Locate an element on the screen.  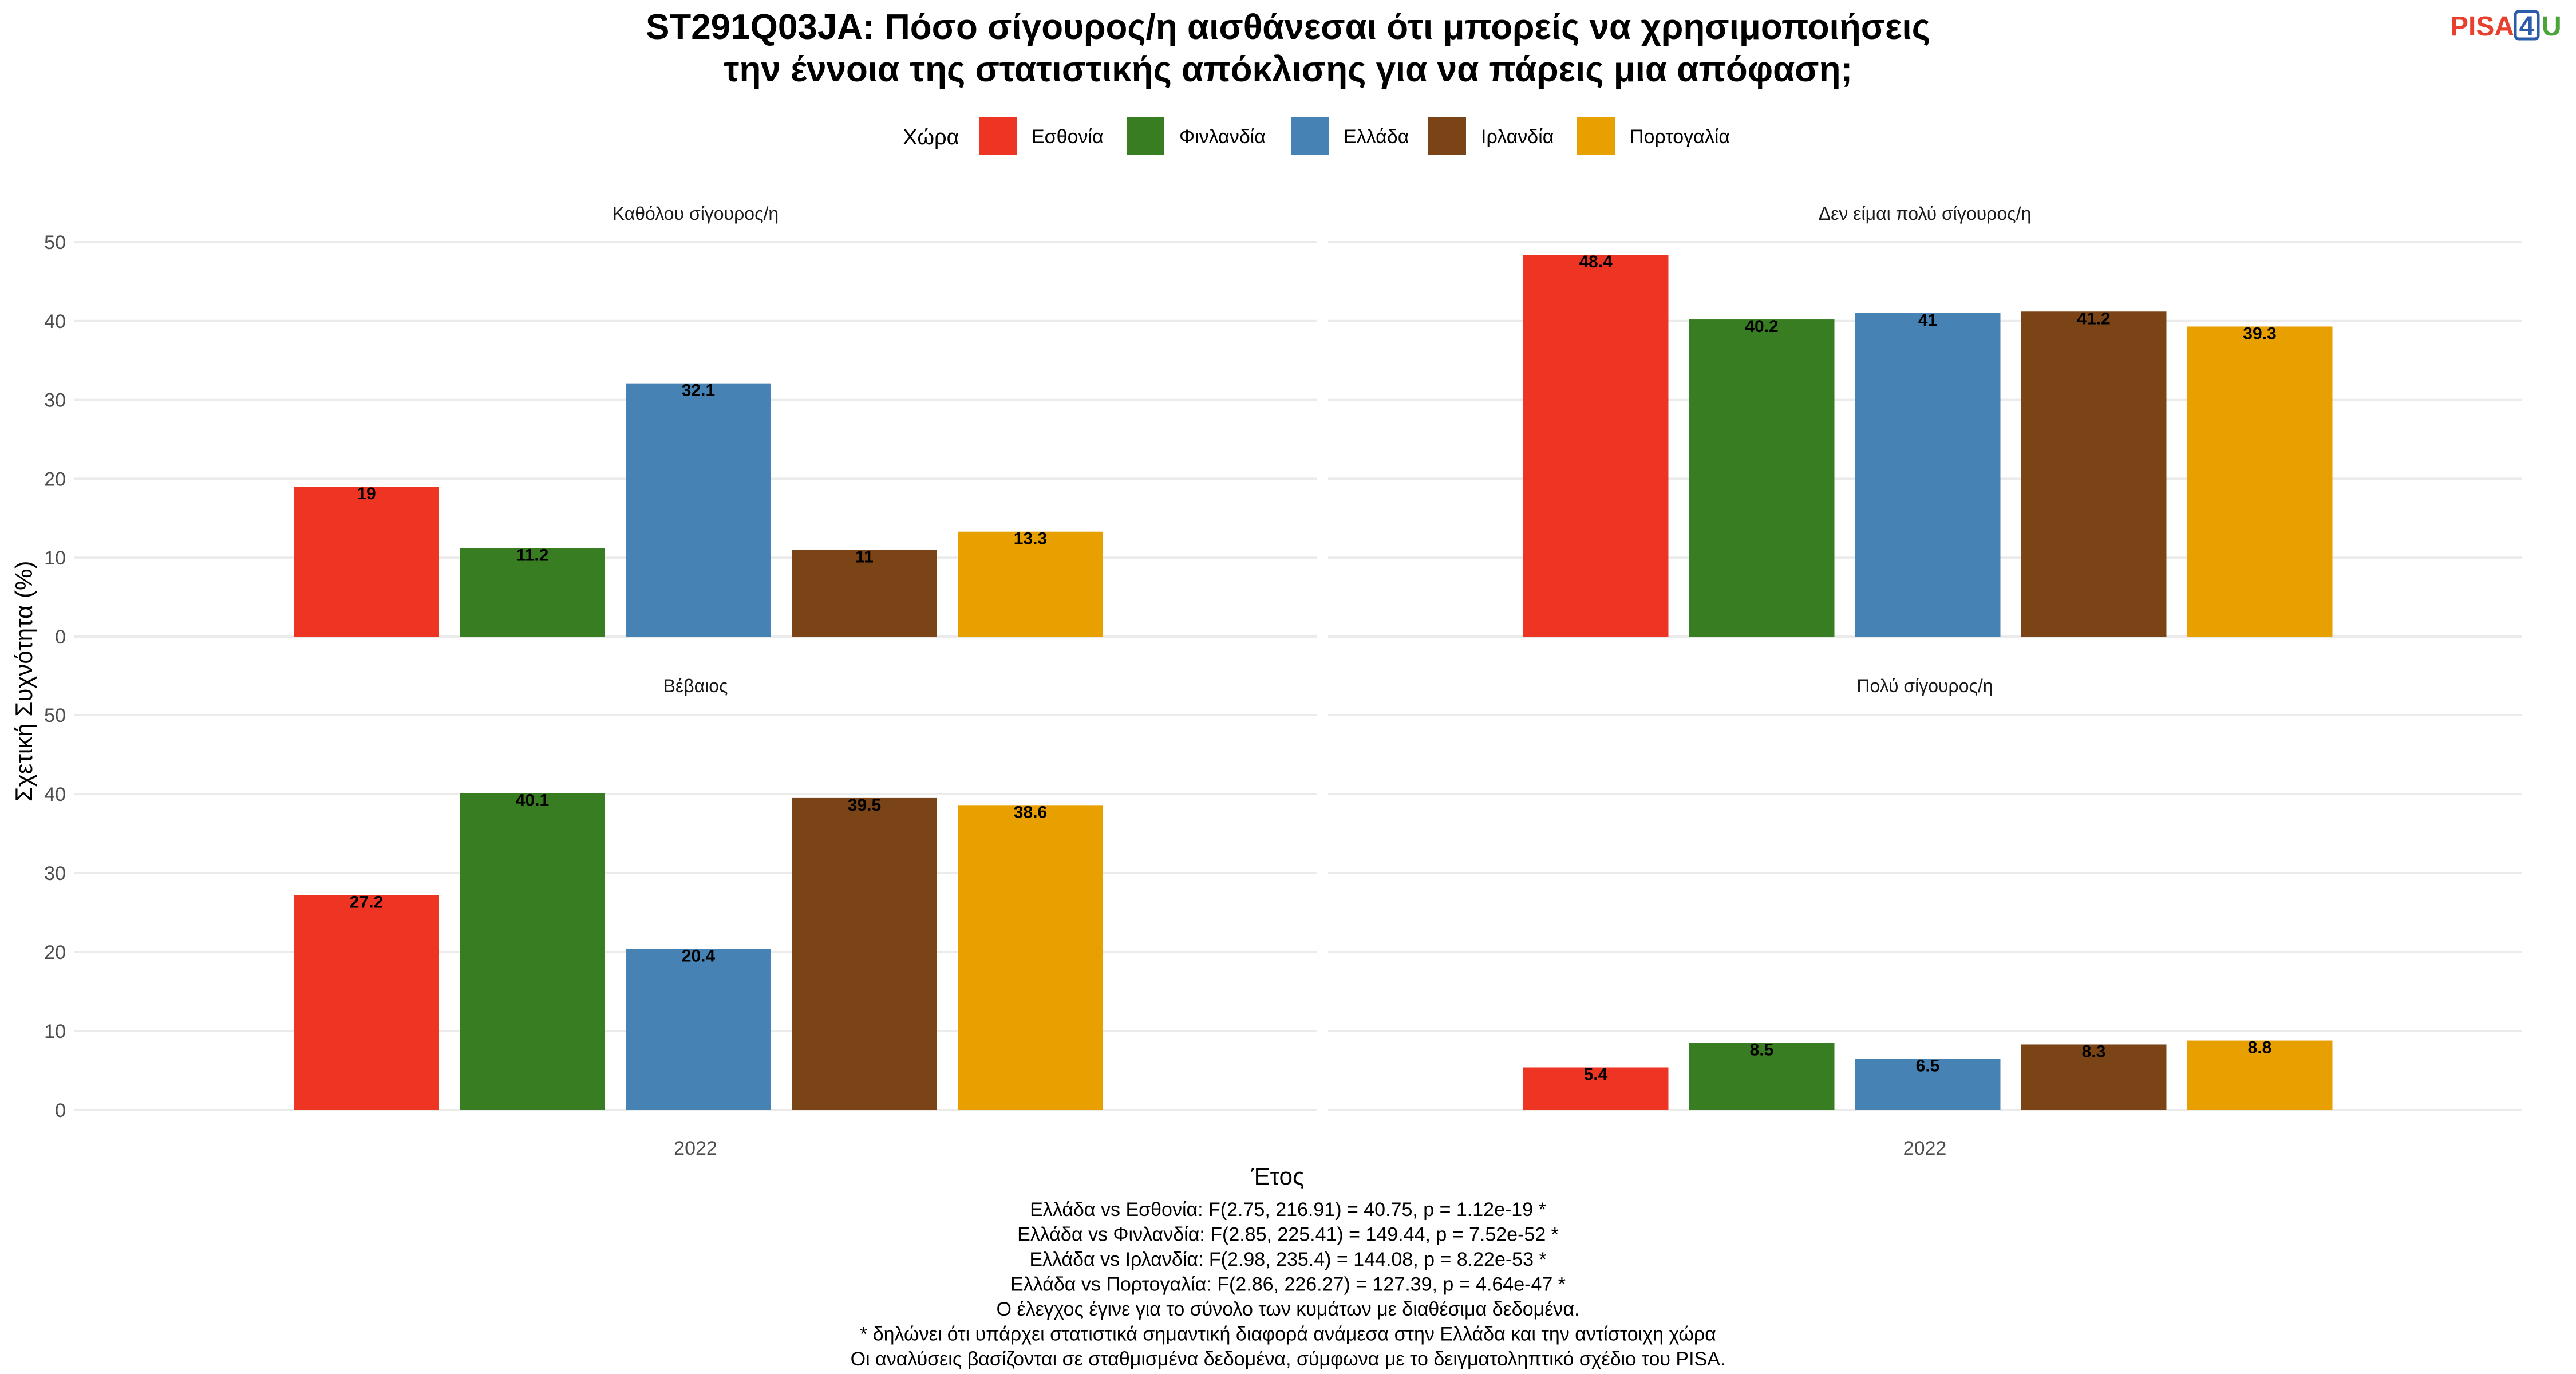
bar-value-label: 13.3 is located at coordinates (1030, 539).